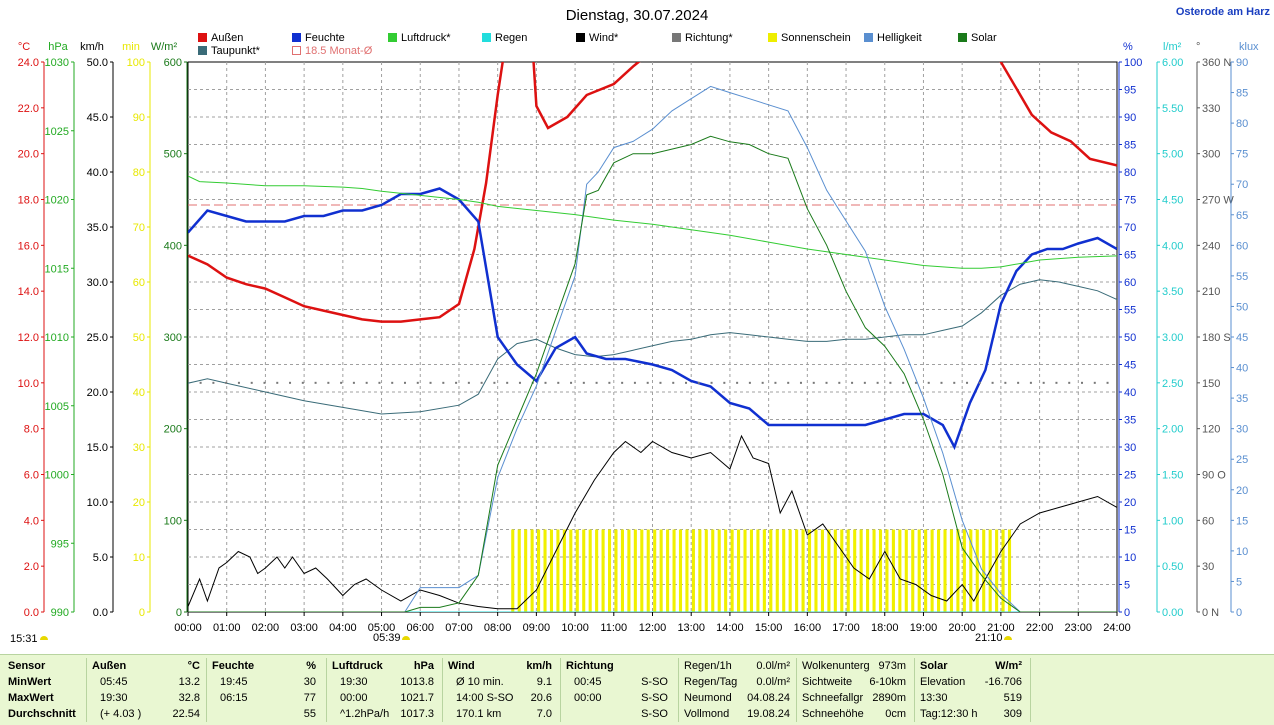  What do you see at coordinates (691, 628) in the screenshot?
I see `x-tick-label: 13:00` at bounding box center [691, 628].